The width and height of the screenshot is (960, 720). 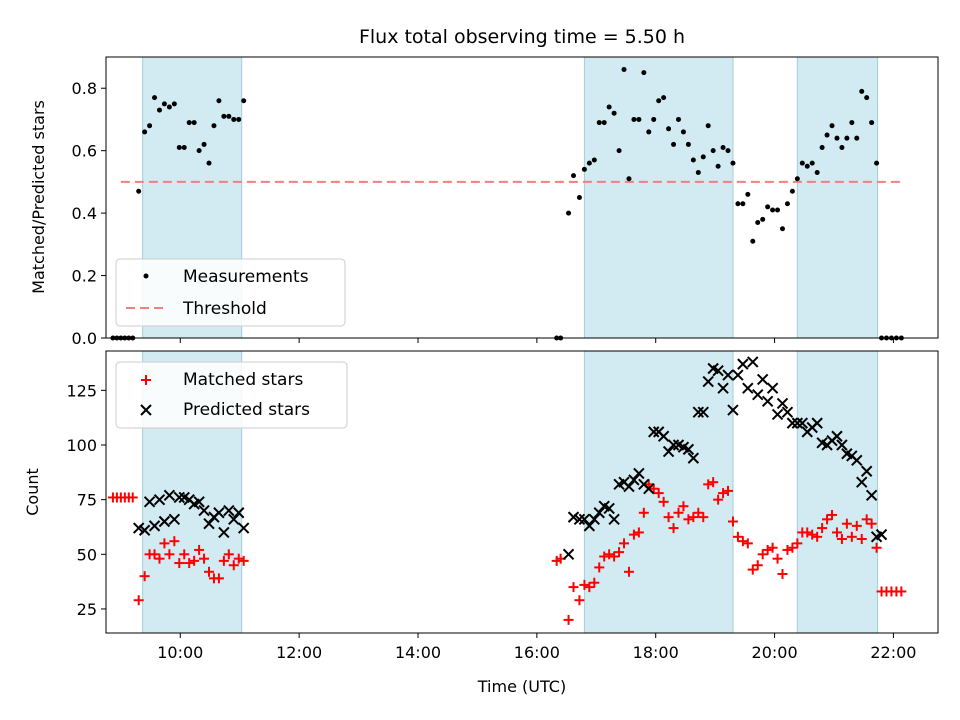 What do you see at coordinates (243, 380) in the screenshot?
I see `legend-matched-label: Matched stars` at bounding box center [243, 380].